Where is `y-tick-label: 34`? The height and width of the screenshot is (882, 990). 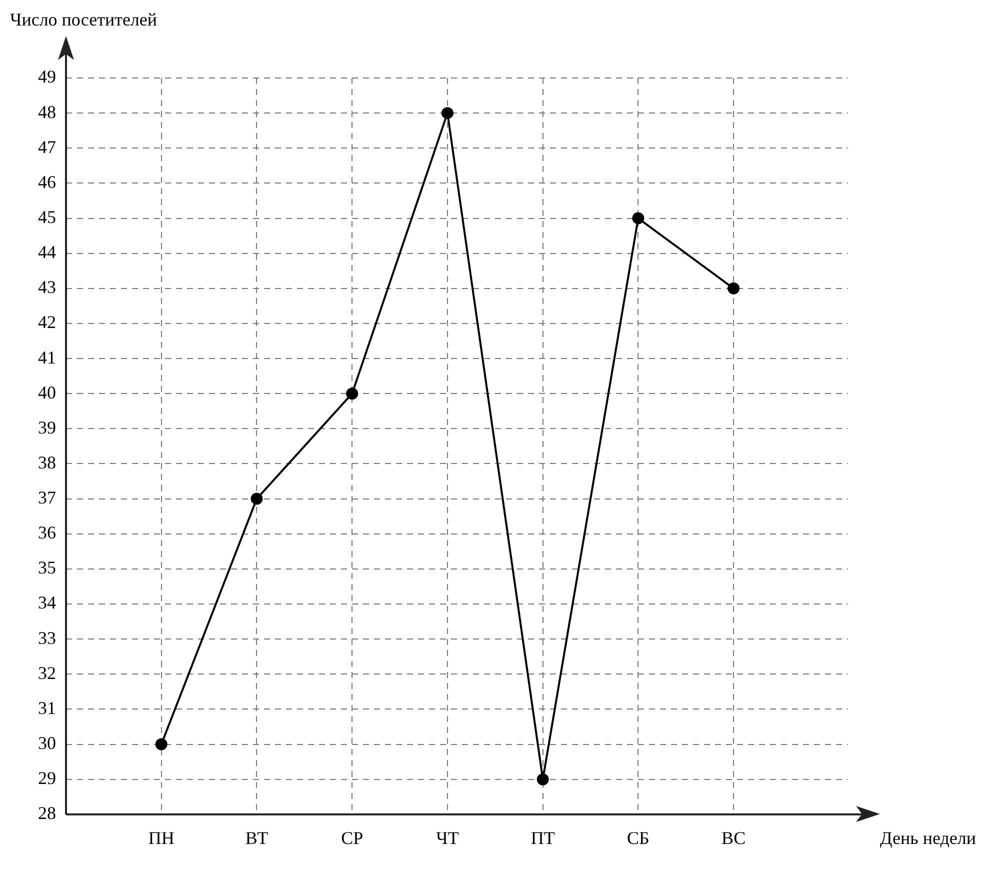
y-tick-label: 34 is located at coordinates (47, 602).